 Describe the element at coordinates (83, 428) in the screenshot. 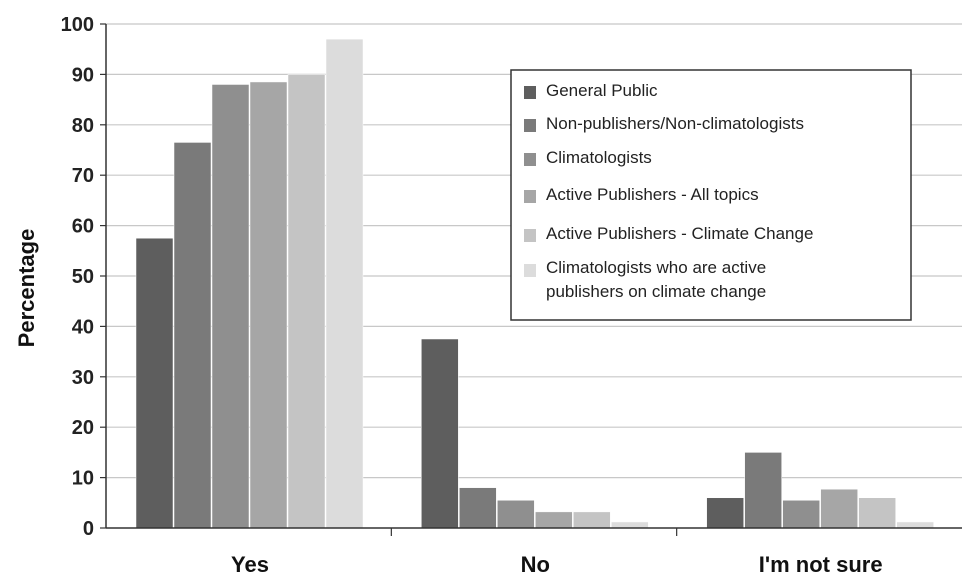

I see `y-tick-label: 20` at that location.